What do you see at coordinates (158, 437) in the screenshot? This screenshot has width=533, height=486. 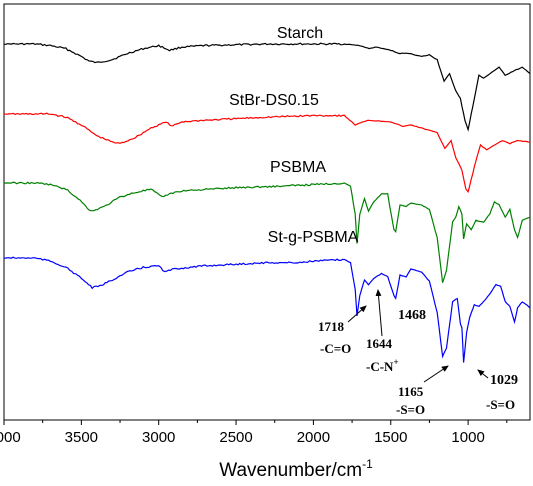 I see `x-tick-label: 3000` at bounding box center [158, 437].